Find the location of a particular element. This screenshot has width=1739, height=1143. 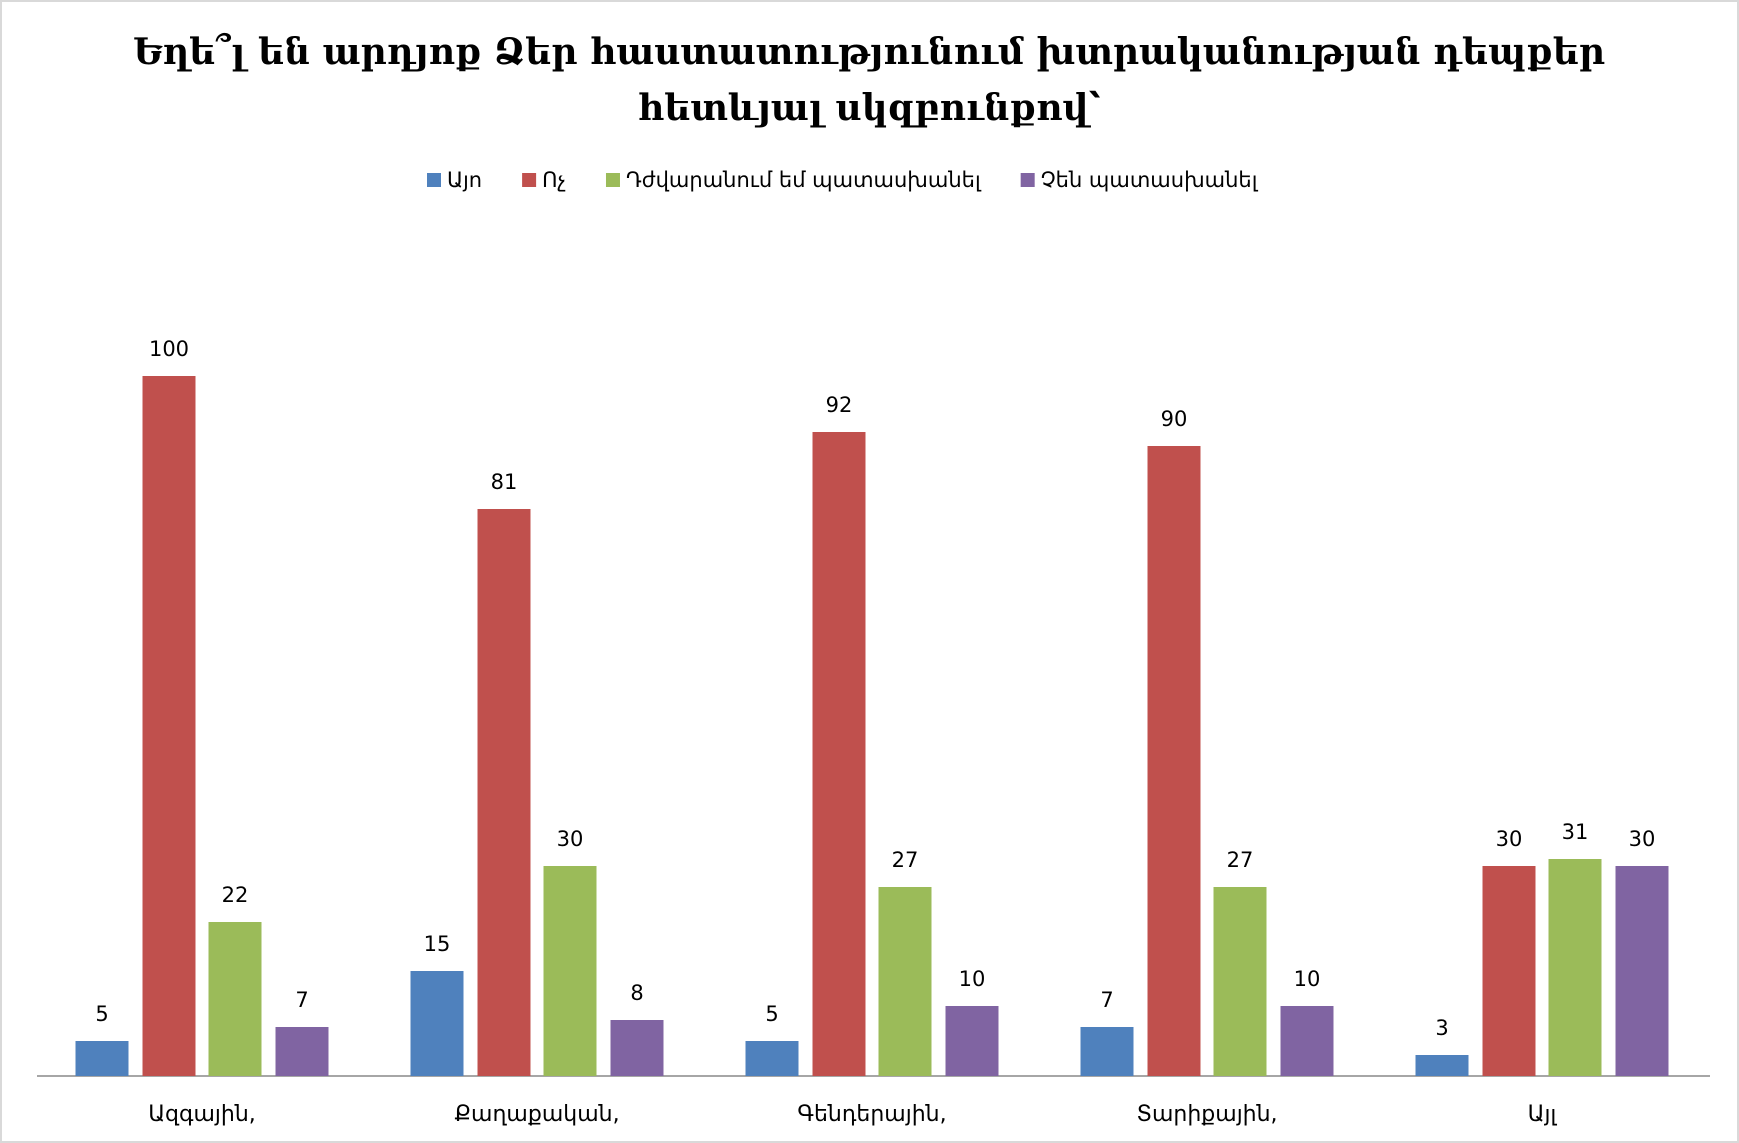

data-label: 8 is located at coordinates (636, 993).